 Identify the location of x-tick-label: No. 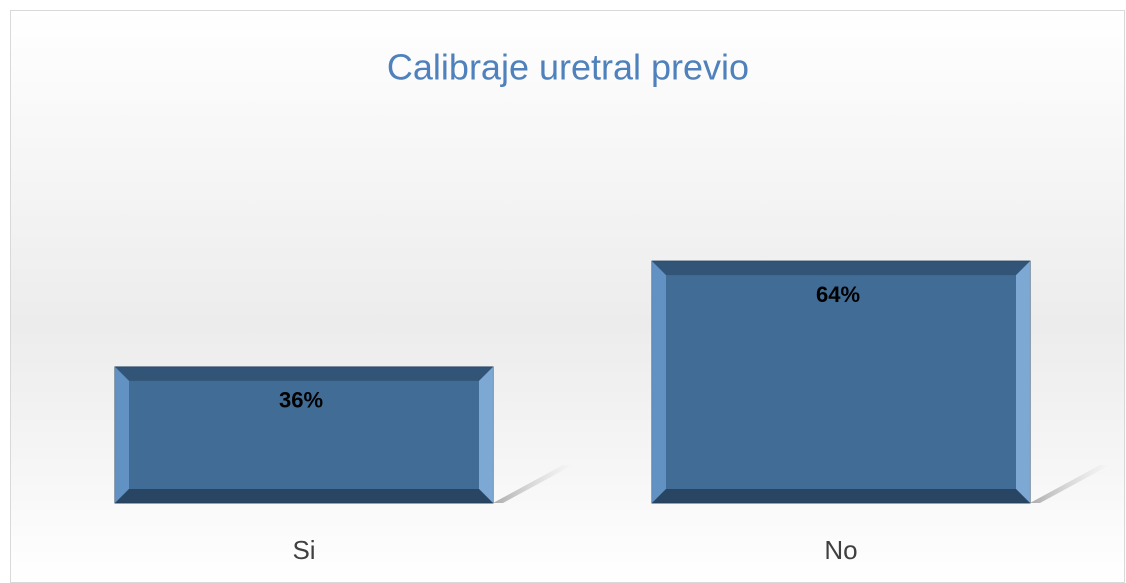
(840, 550).